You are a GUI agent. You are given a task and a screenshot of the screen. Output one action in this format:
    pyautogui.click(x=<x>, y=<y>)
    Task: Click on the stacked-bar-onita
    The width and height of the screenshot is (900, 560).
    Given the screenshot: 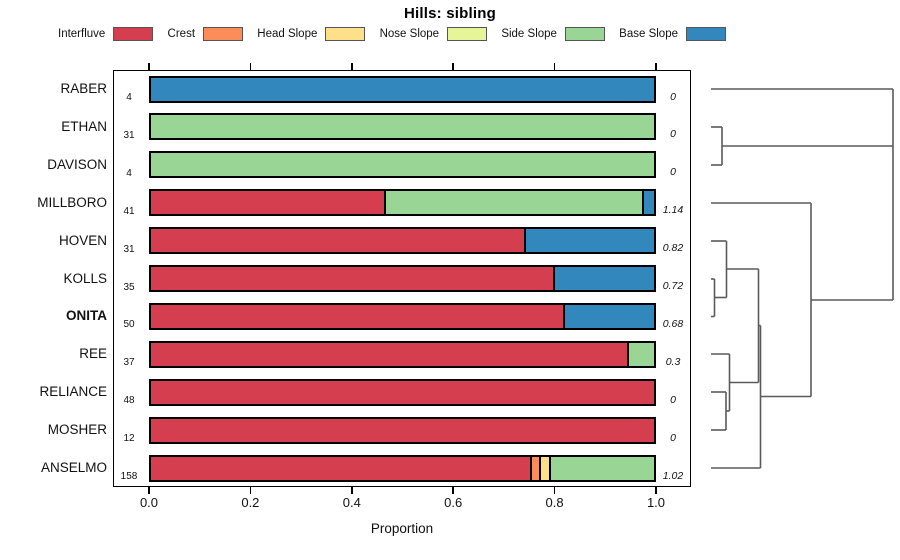 What is the action you would take?
    pyautogui.click(x=402, y=316)
    